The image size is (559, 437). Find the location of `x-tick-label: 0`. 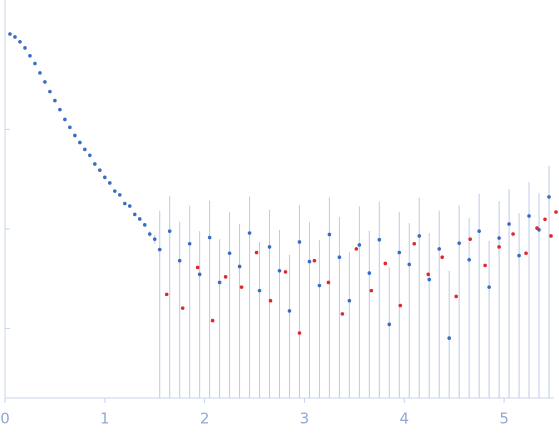

x-tick-label: 0 is located at coordinates (5, 419).